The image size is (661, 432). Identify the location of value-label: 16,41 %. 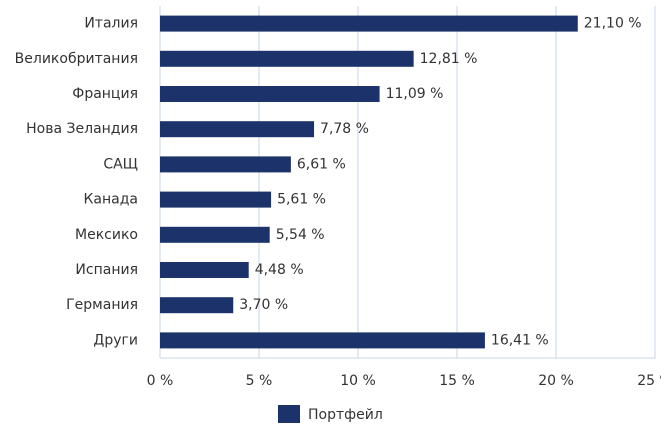
(520, 340).